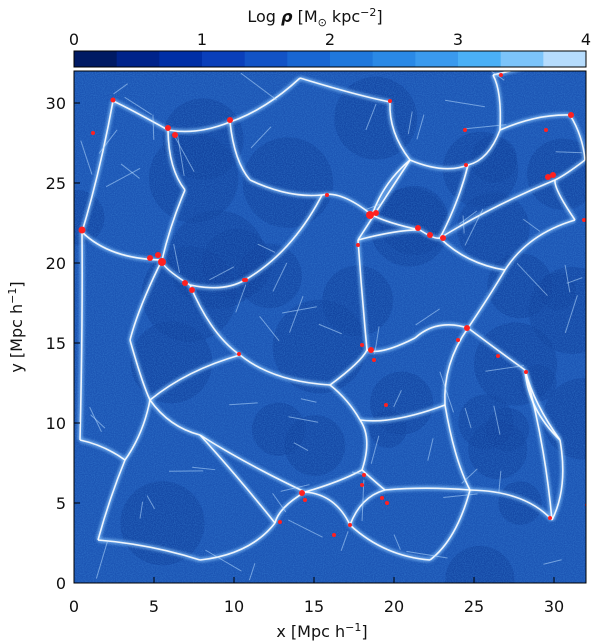 The height and width of the screenshot is (643, 603). Describe the element at coordinates (554, 606) in the screenshot. I see `x-tick-label: 30` at that location.